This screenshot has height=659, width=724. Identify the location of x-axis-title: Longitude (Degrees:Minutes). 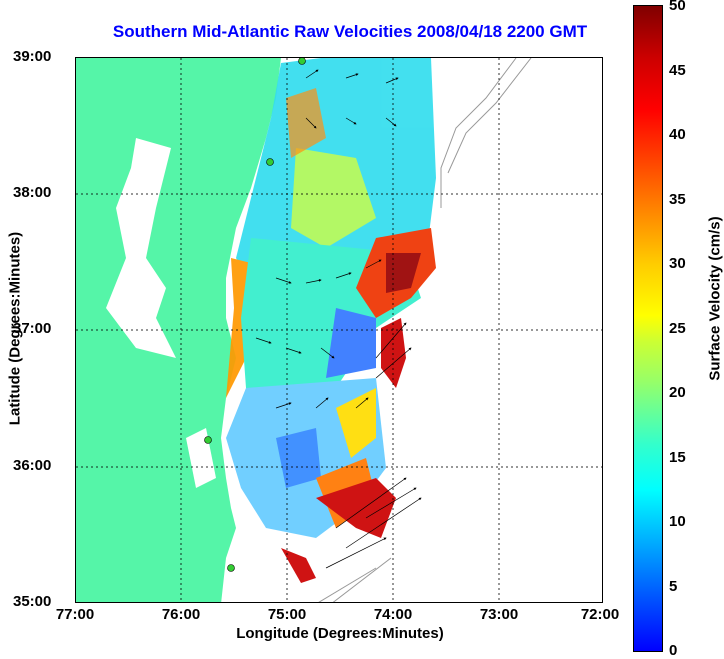
(340, 633).